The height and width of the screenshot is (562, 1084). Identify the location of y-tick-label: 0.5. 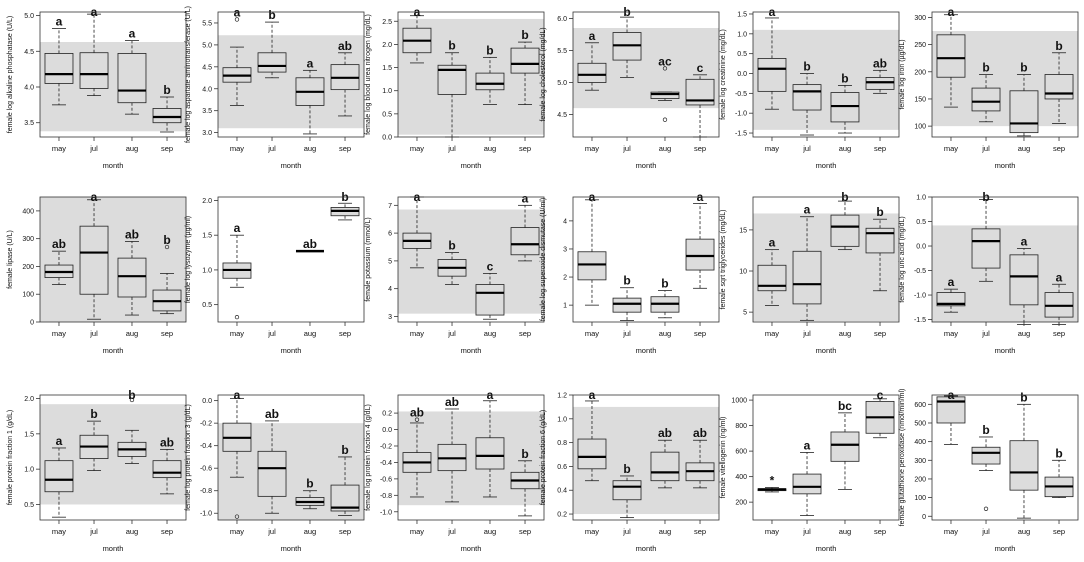
(387, 114).